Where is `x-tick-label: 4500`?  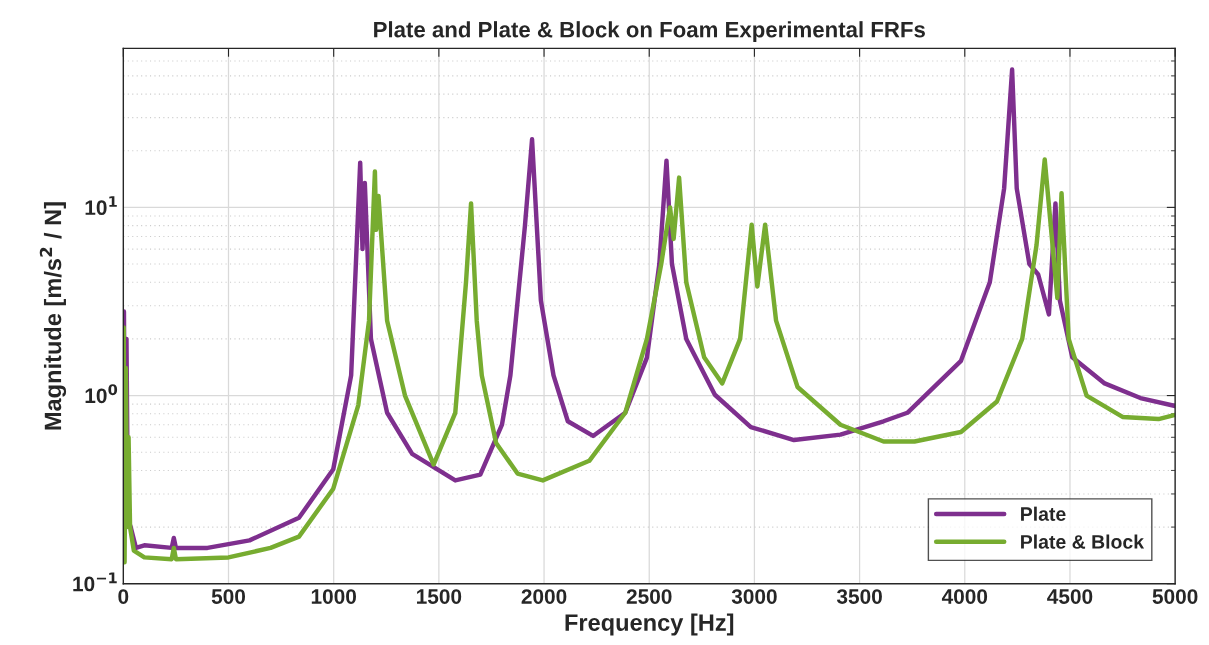
x-tick-label: 4500 is located at coordinates (1070, 596).